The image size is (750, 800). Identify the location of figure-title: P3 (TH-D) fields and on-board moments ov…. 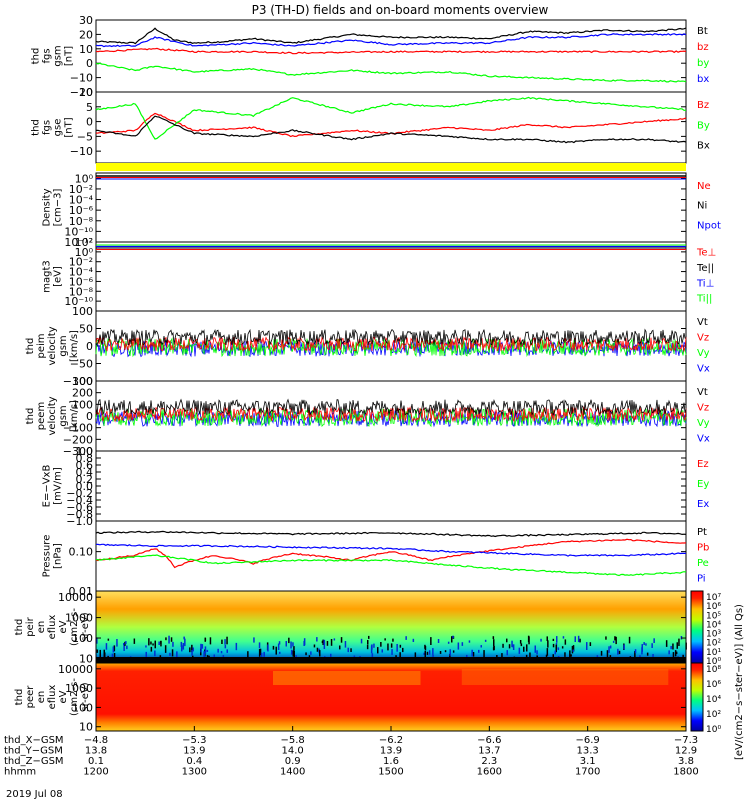
(400, 10).